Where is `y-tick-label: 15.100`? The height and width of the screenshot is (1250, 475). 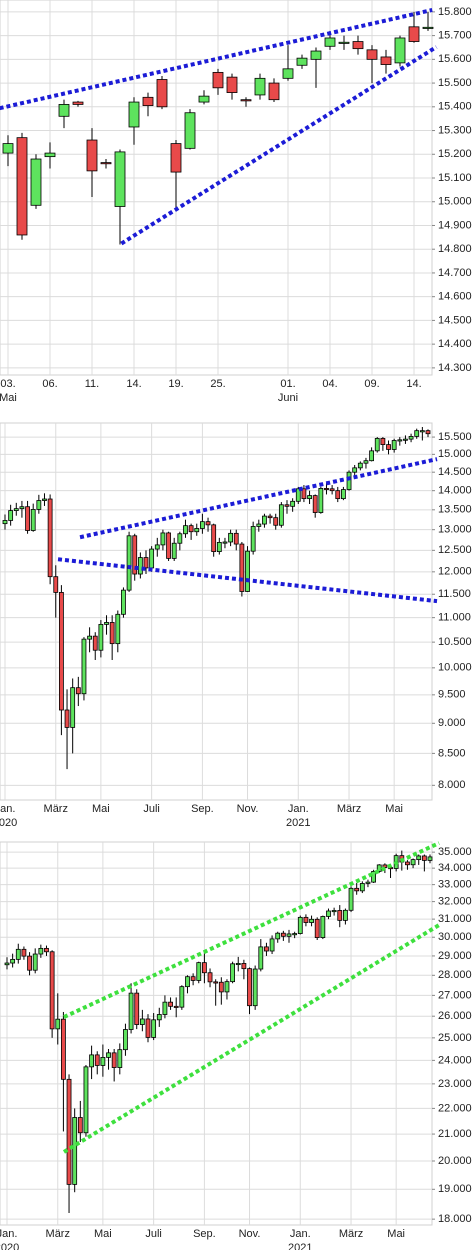
y-tick-label: 15.100 is located at coordinates (455, 178).